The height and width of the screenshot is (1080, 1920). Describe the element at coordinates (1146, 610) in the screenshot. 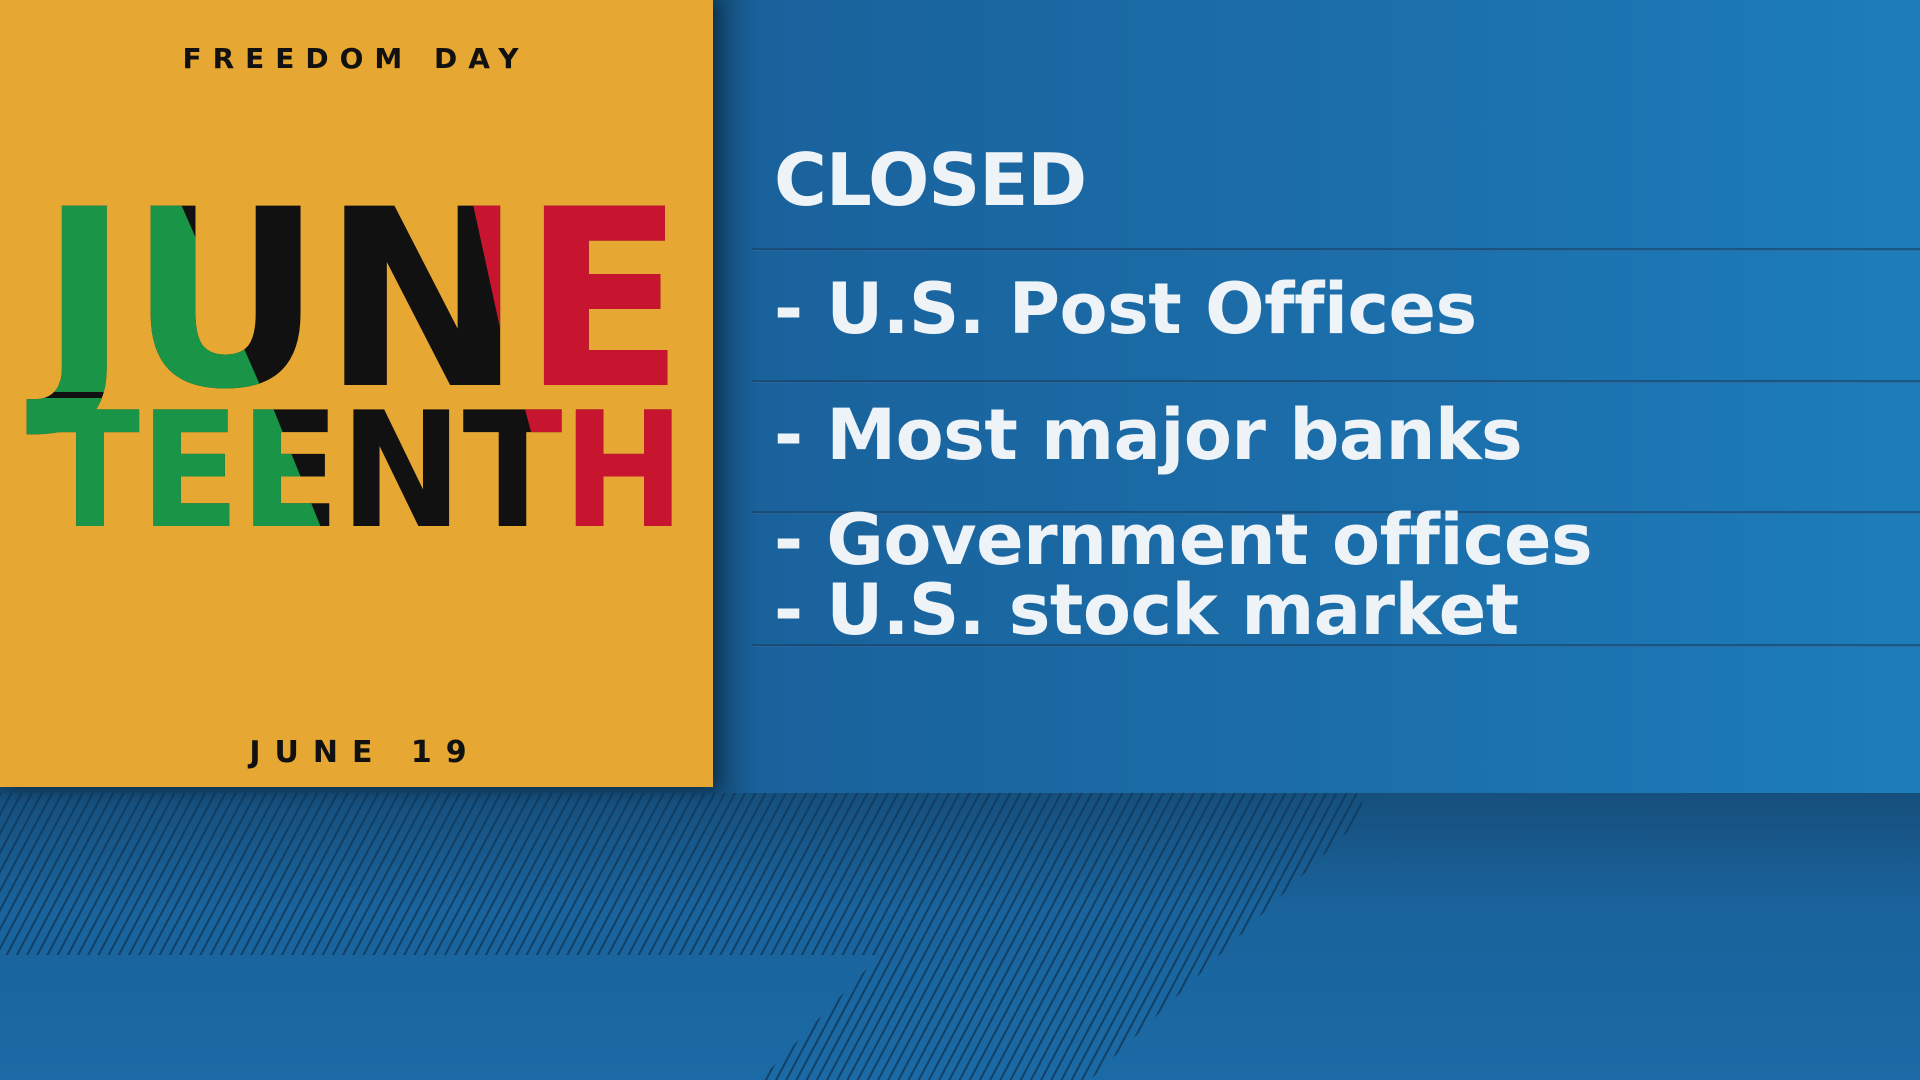

I see `closed-item-stock-market: - U.S. stock market` at that location.